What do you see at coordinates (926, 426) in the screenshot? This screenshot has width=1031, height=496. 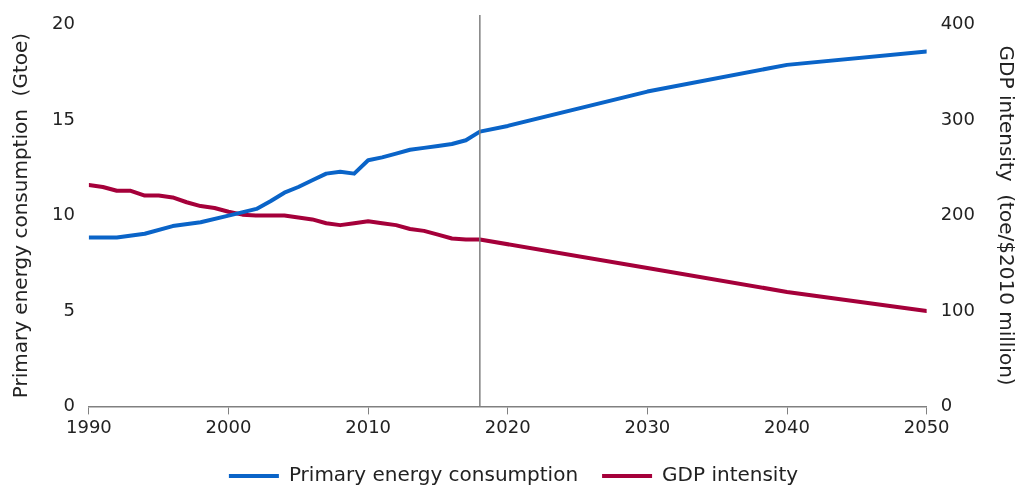 I see `x-tick-label: 2050` at bounding box center [926, 426].